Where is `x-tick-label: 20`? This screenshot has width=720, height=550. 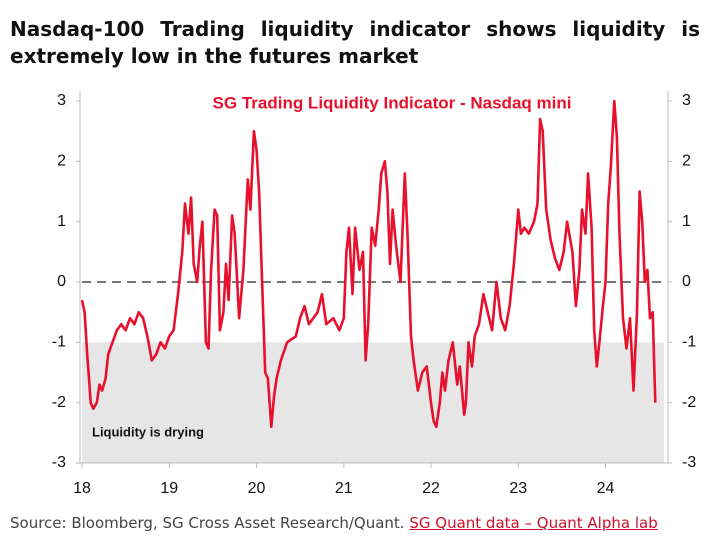 x-tick-label: 20 is located at coordinates (257, 488).